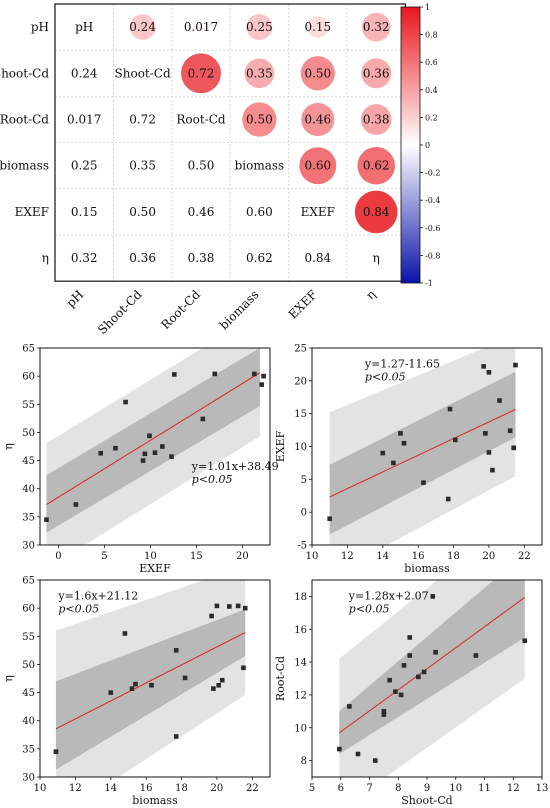  Describe the element at coordinates (376, 120) in the screenshot. I see `upper-value-label: 0.38` at that location.